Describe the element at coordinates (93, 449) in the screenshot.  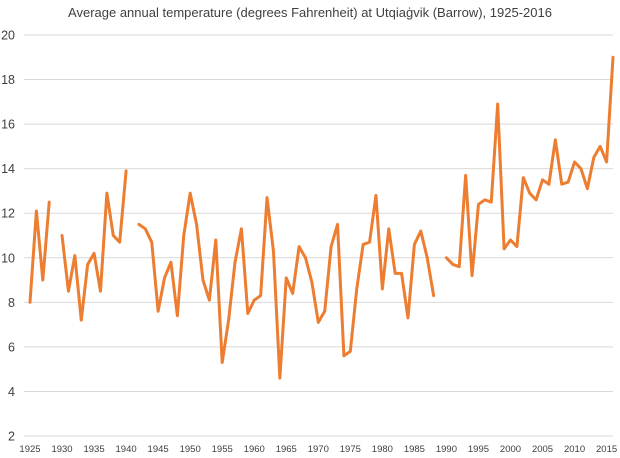
I see `x-tick-label: 1935` at that location.